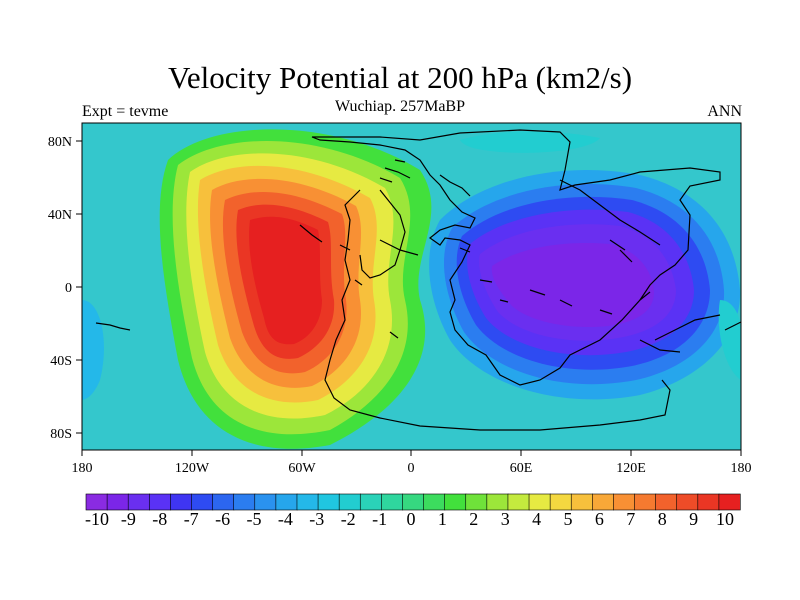 The height and width of the screenshot is (600, 800). What do you see at coordinates (631, 468) in the screenshot?
I see `lon-tick-label: 120E` at bounding box center [631, 468].